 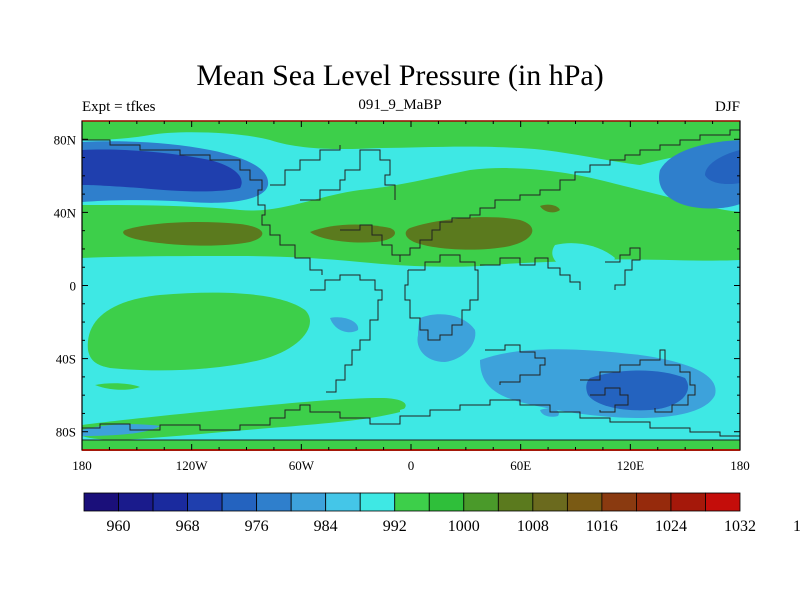 What do you see at coordinates (671, 526) in the screenshot?
I see `colorbar-label: 1024` at bounding box center [671, 526].